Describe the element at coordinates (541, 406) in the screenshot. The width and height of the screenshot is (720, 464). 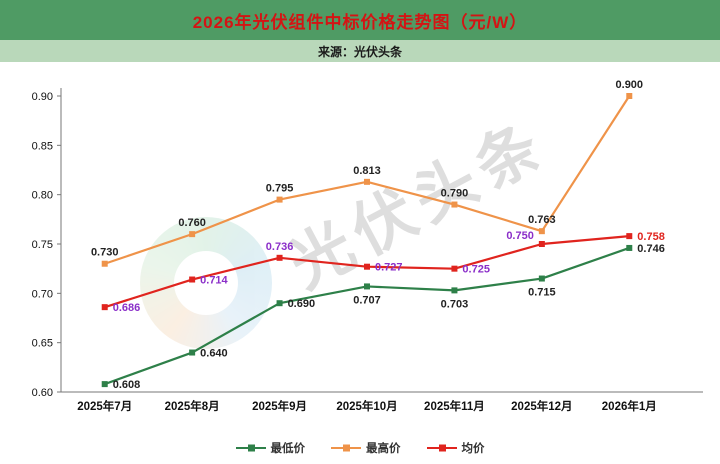
I see `x-axis-label: 2025年12月` at that location.